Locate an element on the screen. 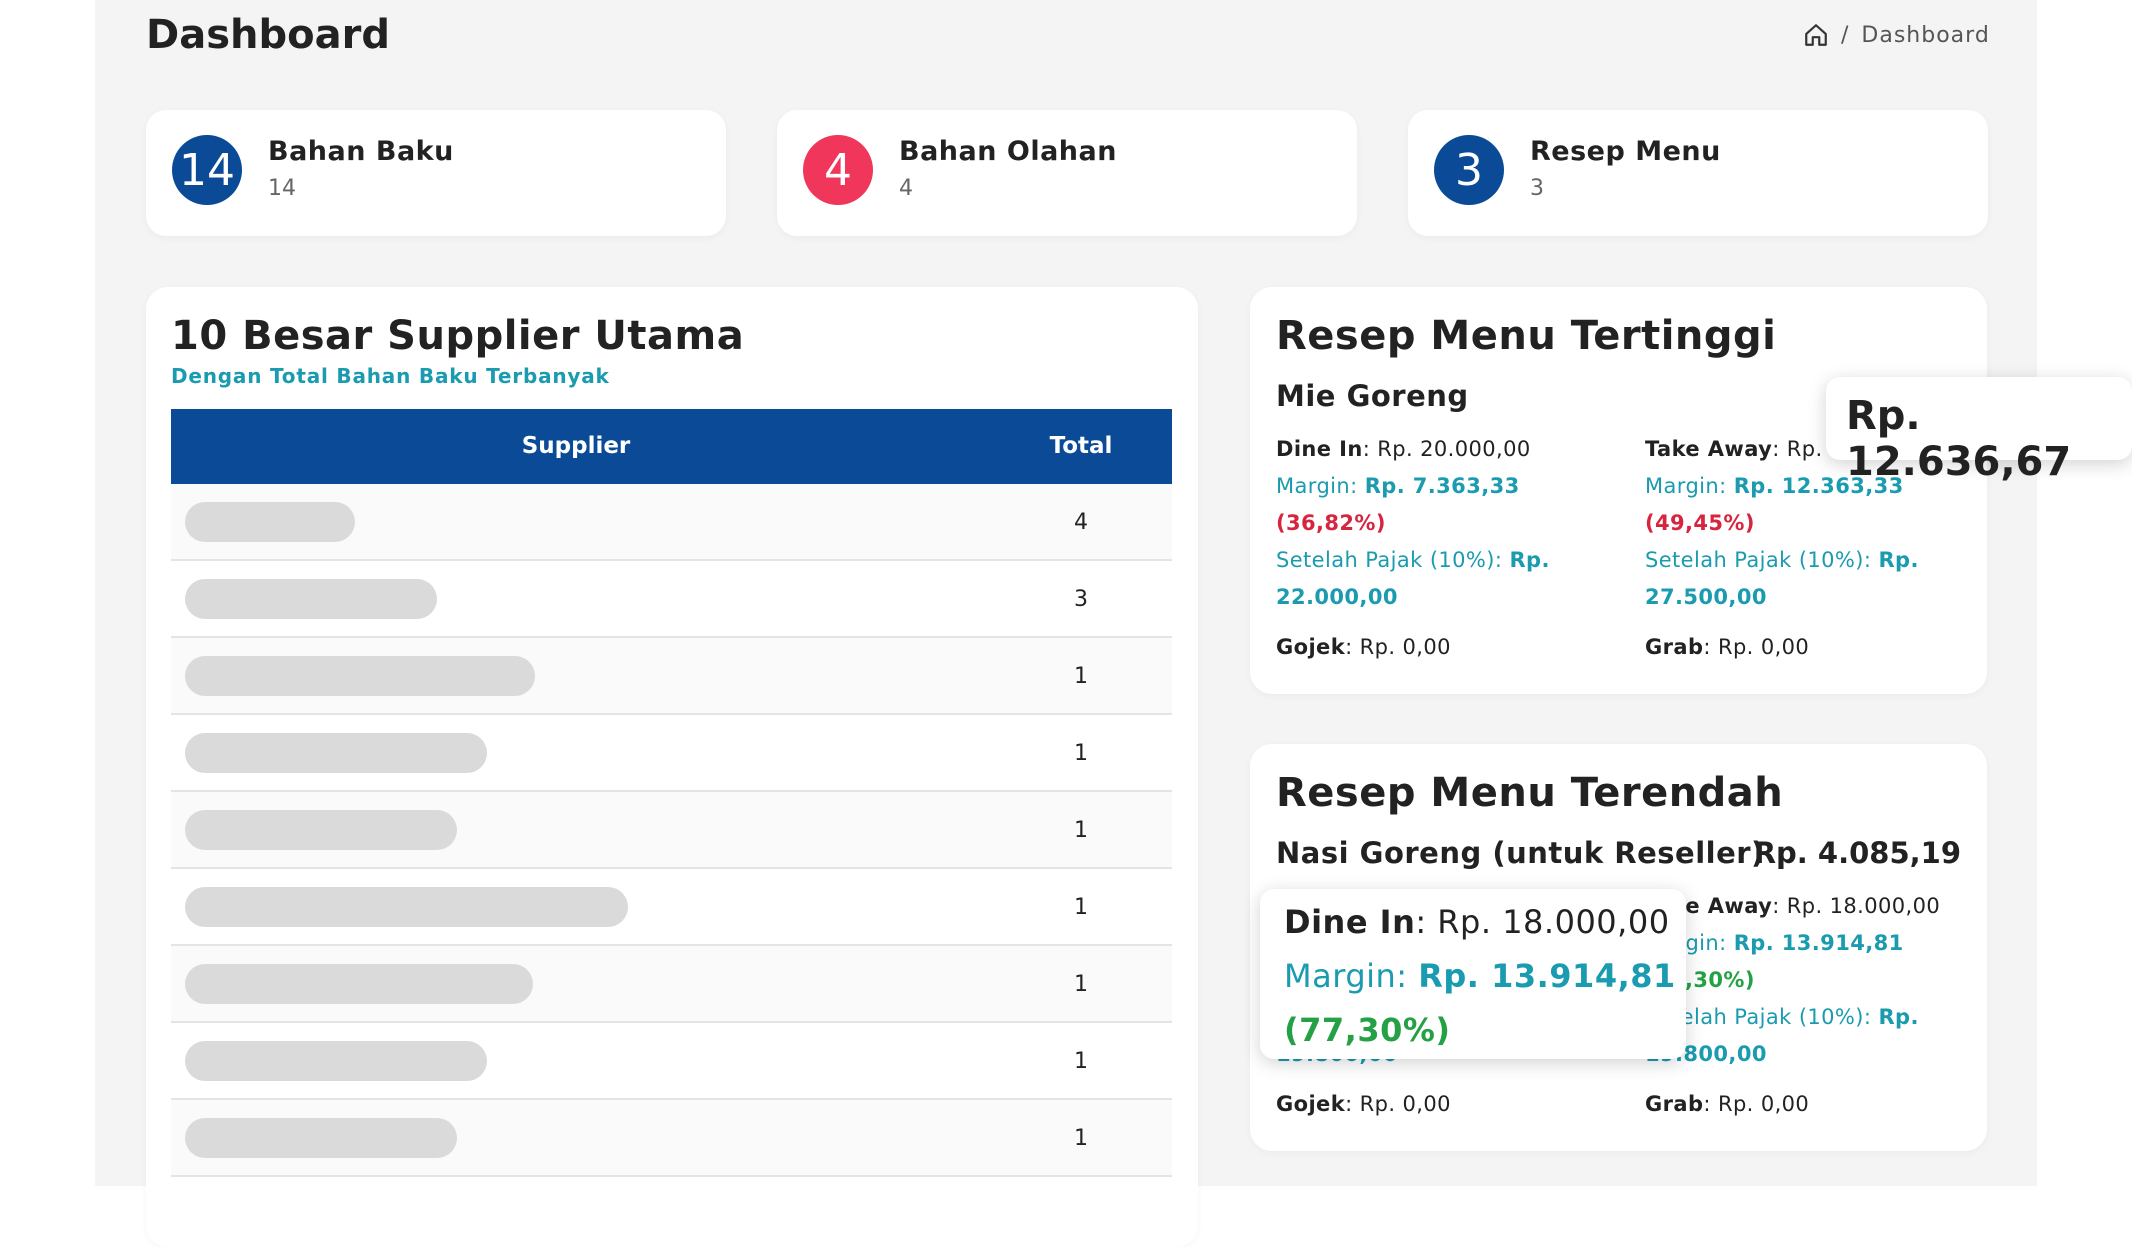  menu-name: Mie Goreng is located at coordinates (1372, 396).